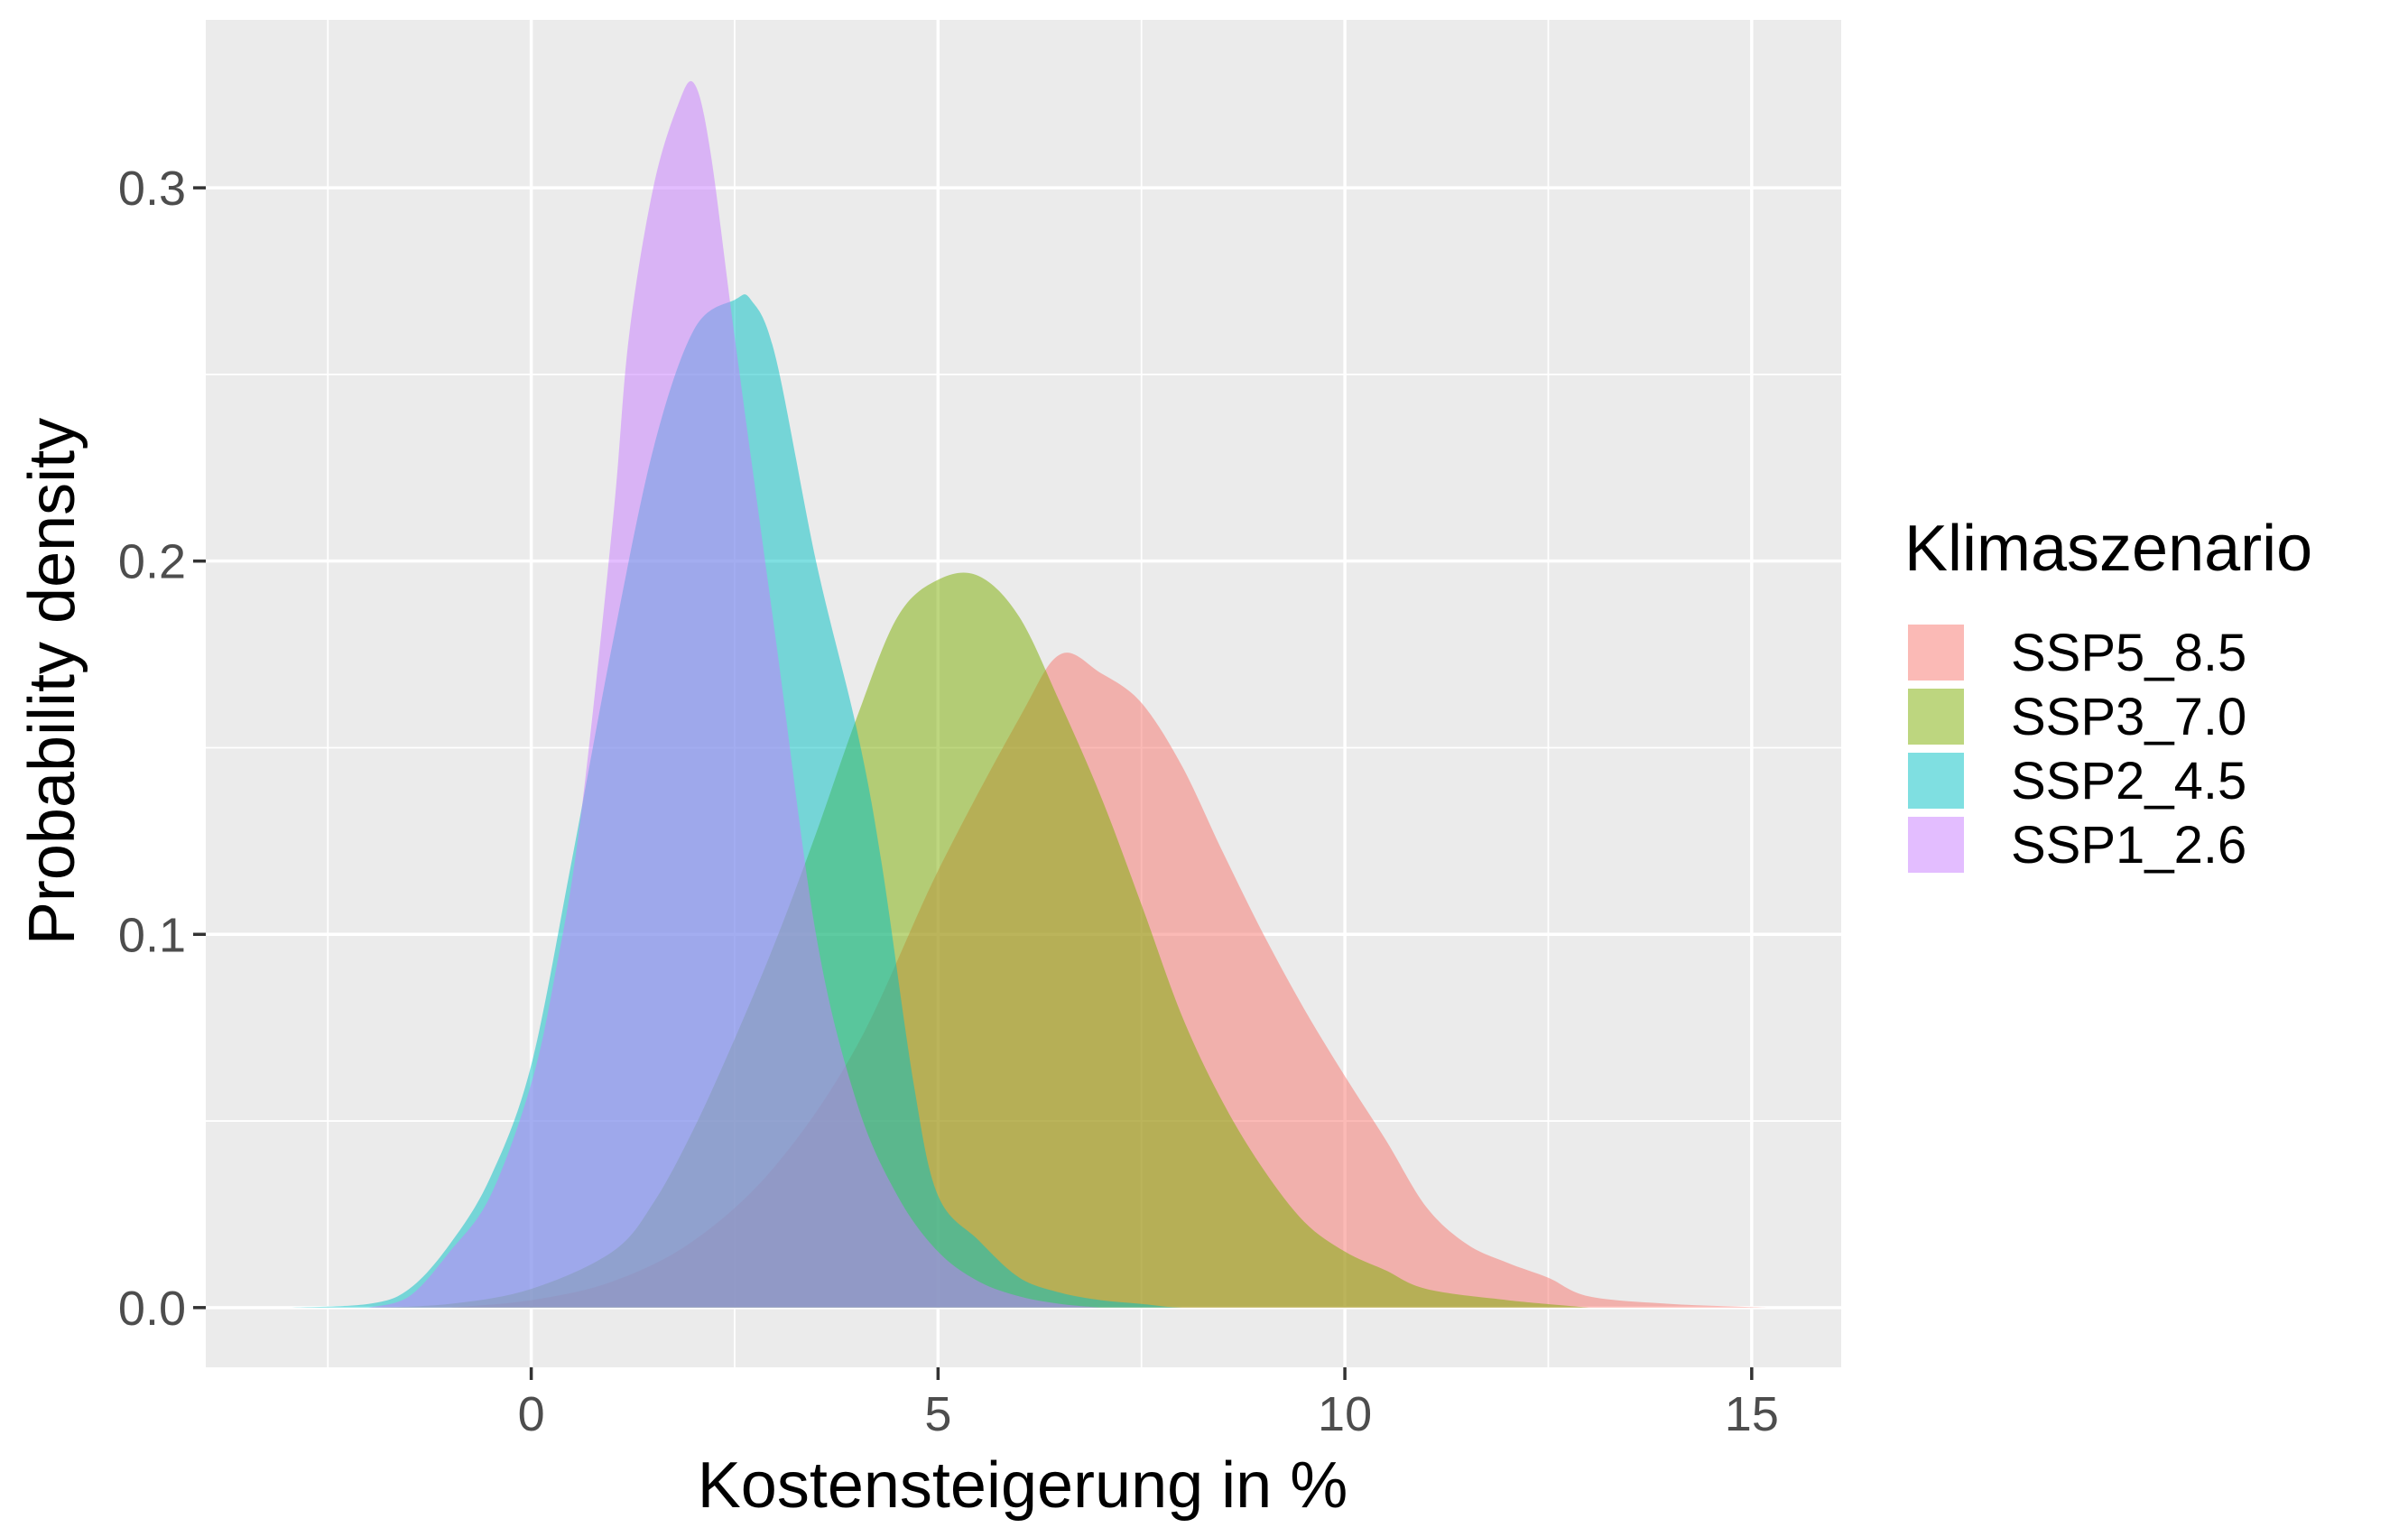  Describe the element at coordinates (52, 682) in the screenshot. I see `y-axis-title: Probability density` at that location.